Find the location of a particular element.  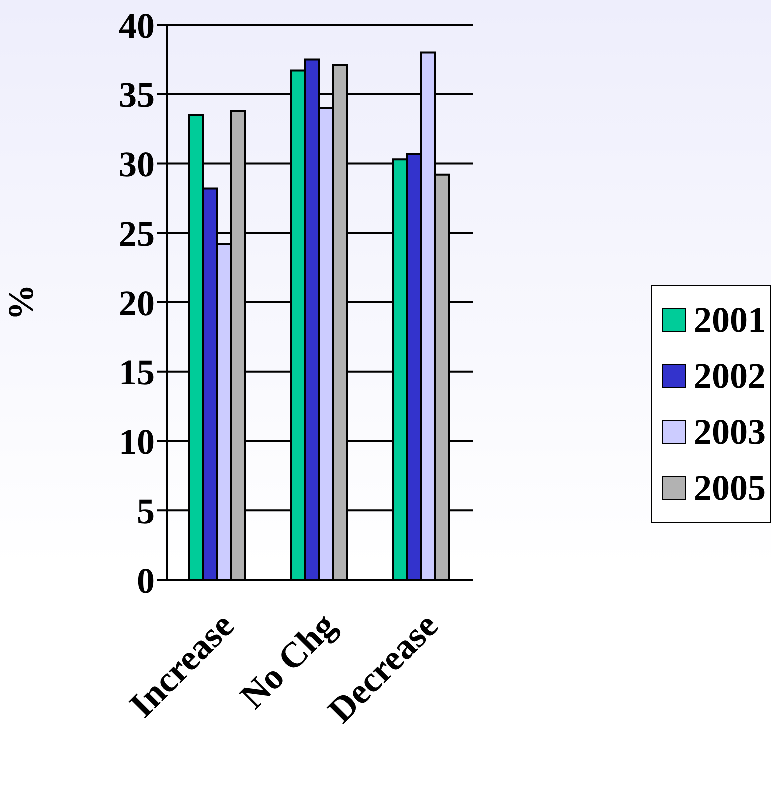

y-tick-label: 25 is located at coordinates (137, 234).